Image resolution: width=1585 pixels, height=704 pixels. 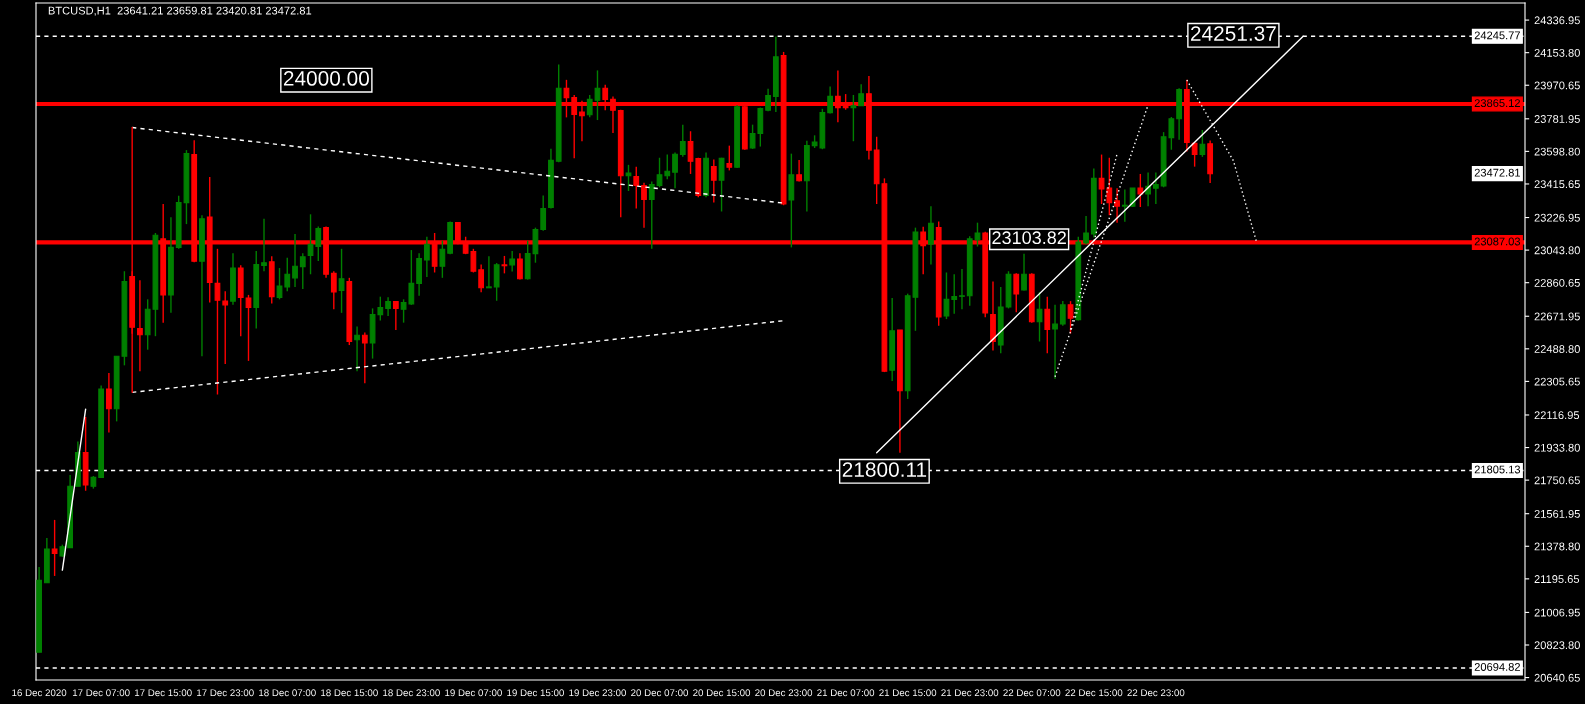 What do you see at coordinates (1557, 677) in the screenshot?
I see `y-tick-label: 20640.65` at bounding box center [1557, 677].